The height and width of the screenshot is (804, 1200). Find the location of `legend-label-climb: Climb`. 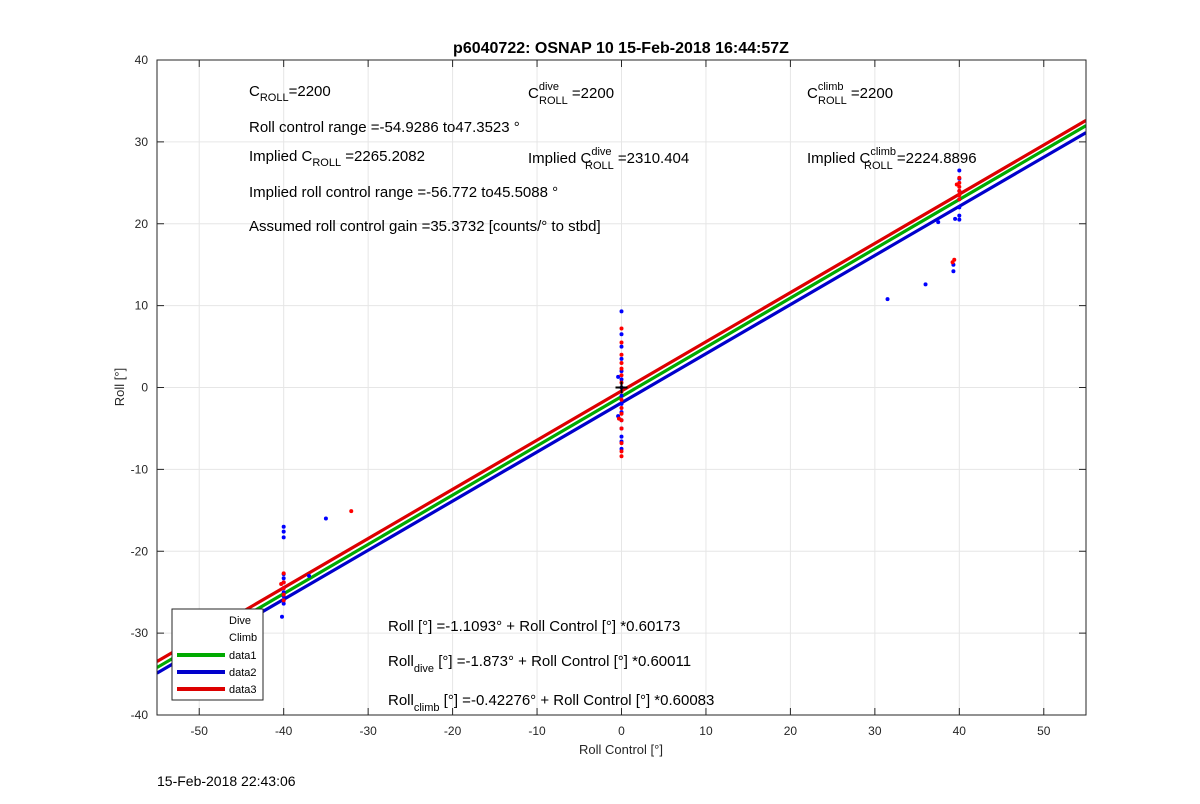

legend-label-climb: Climb is located at coordinates (243, 638).